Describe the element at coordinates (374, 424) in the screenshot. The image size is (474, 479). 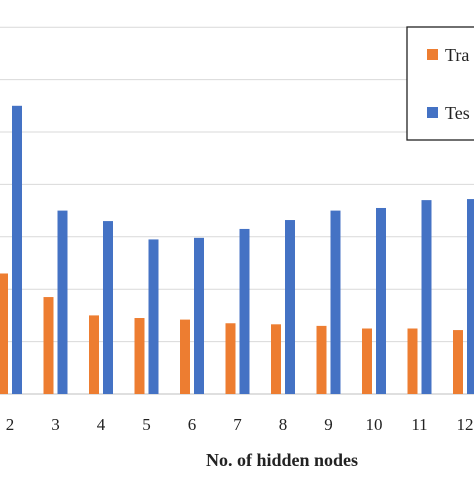
I see `x-tick-label: 10` at that location.